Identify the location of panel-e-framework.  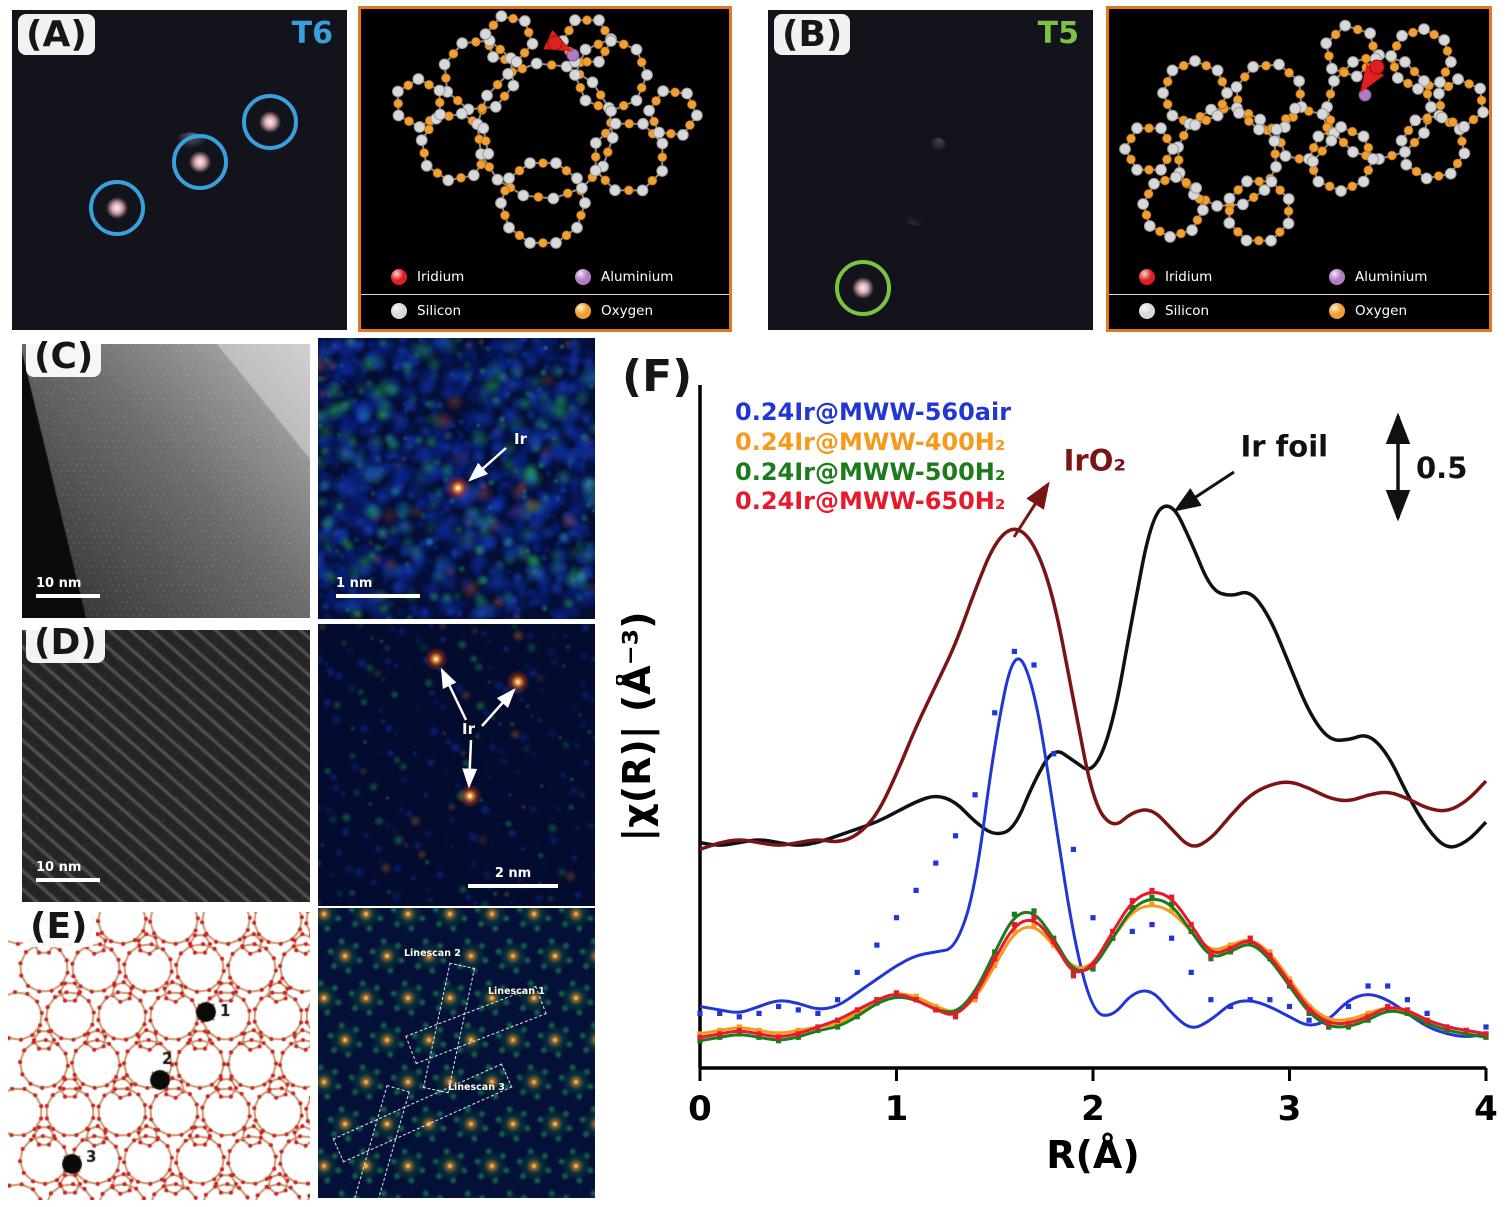
(159, 1056).